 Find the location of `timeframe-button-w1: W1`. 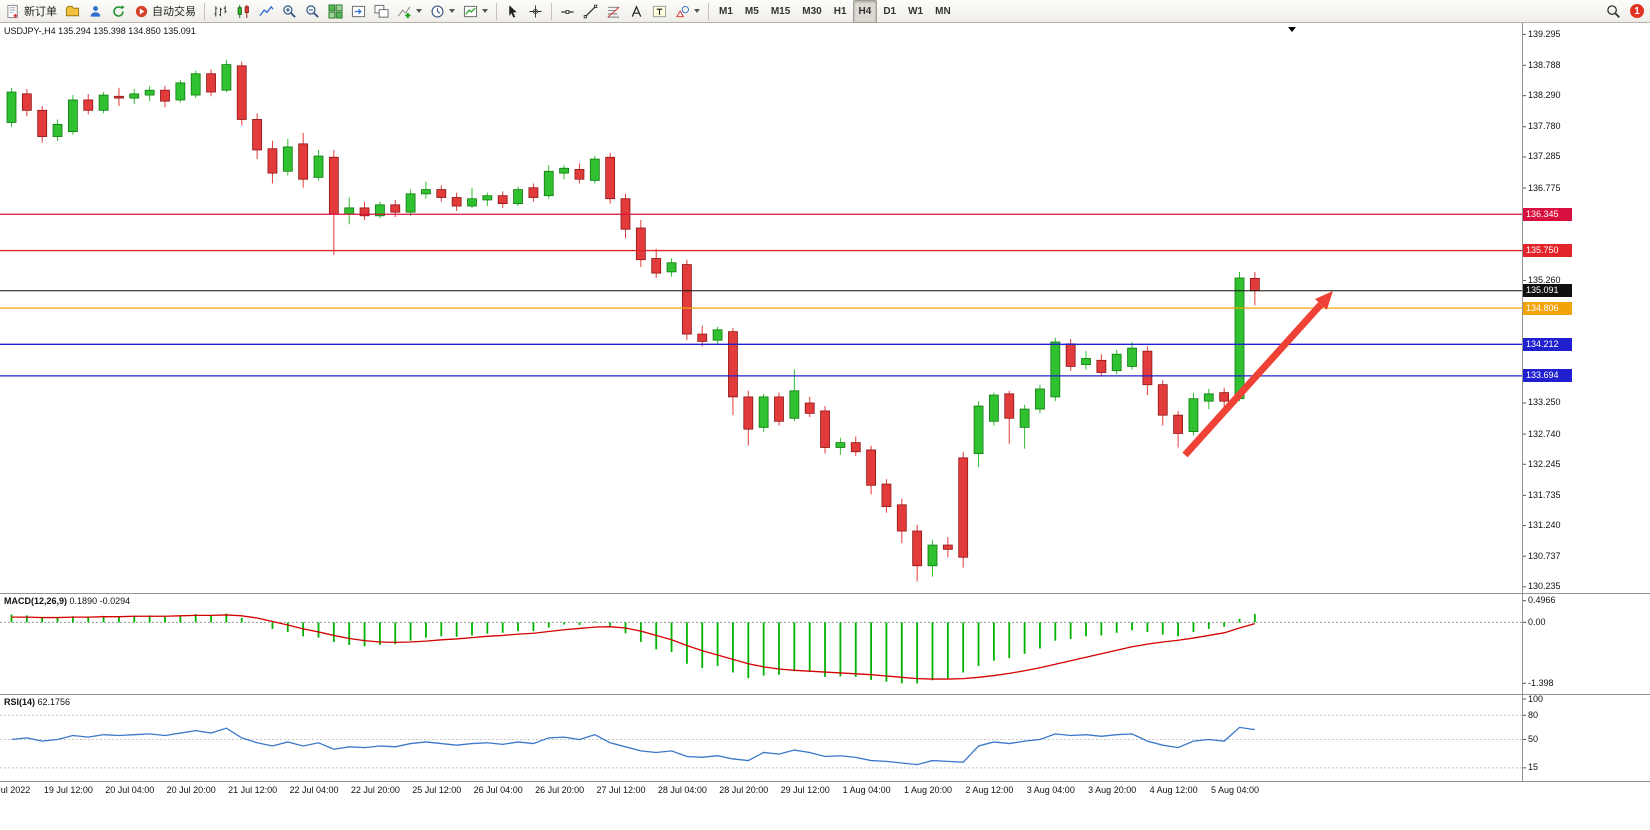

timeframe-button-w1: W1 is located at coordinates (916, 11).